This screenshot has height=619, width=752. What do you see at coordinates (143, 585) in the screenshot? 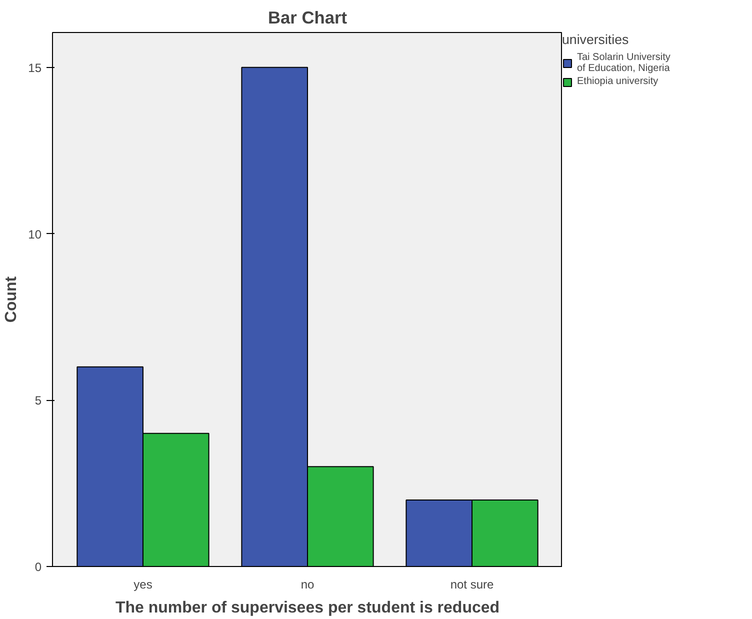
I see `x-tick-label: yes` at bounding box center [143, 585].